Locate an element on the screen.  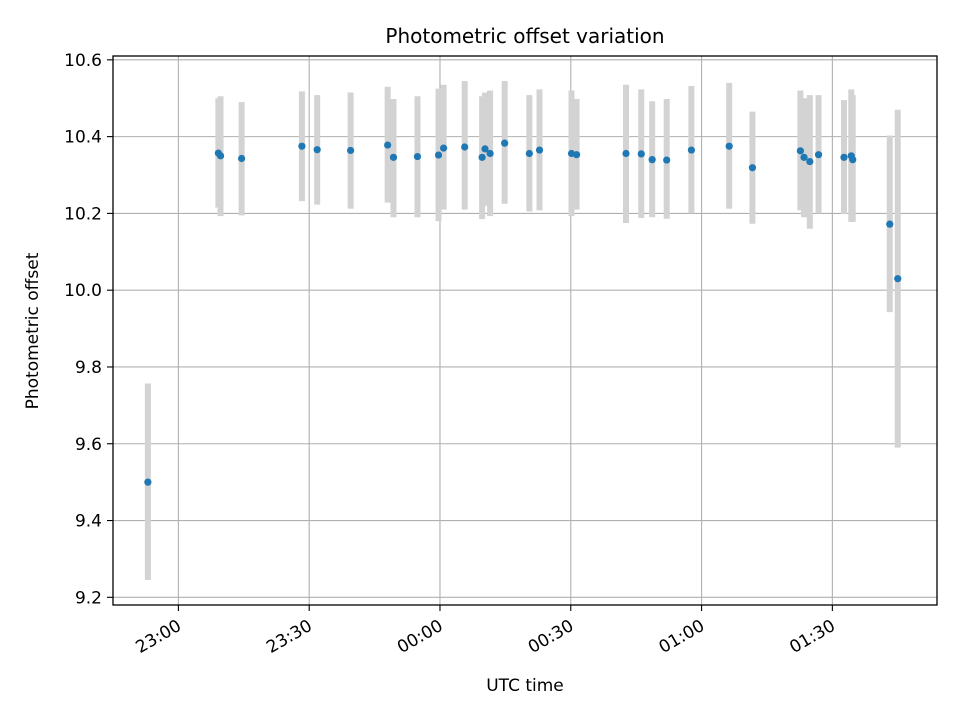
x-tick-label: 01:00 is located at coordinates (682, 637).